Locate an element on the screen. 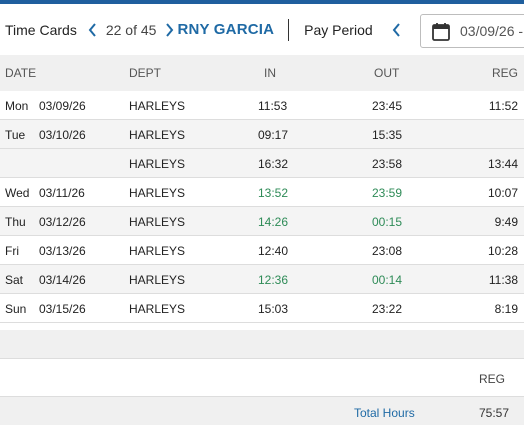 The height and width of the screenshot is (425, 524). row-day: Sat is located at coordinates (14, 280).